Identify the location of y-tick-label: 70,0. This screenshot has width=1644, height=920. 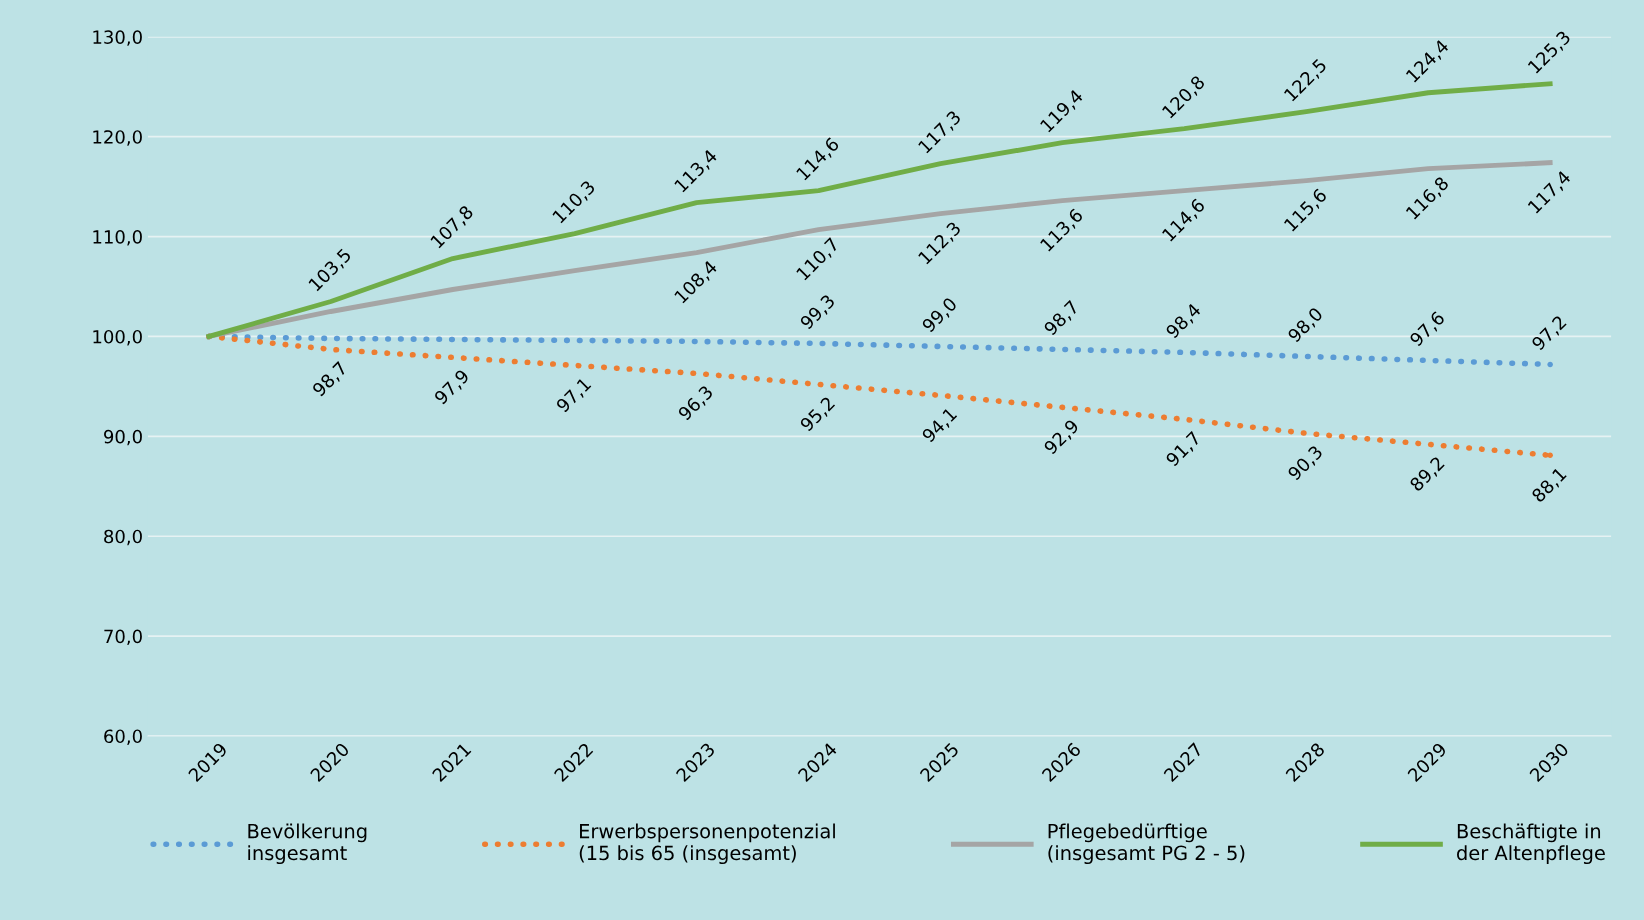
(123, 637).